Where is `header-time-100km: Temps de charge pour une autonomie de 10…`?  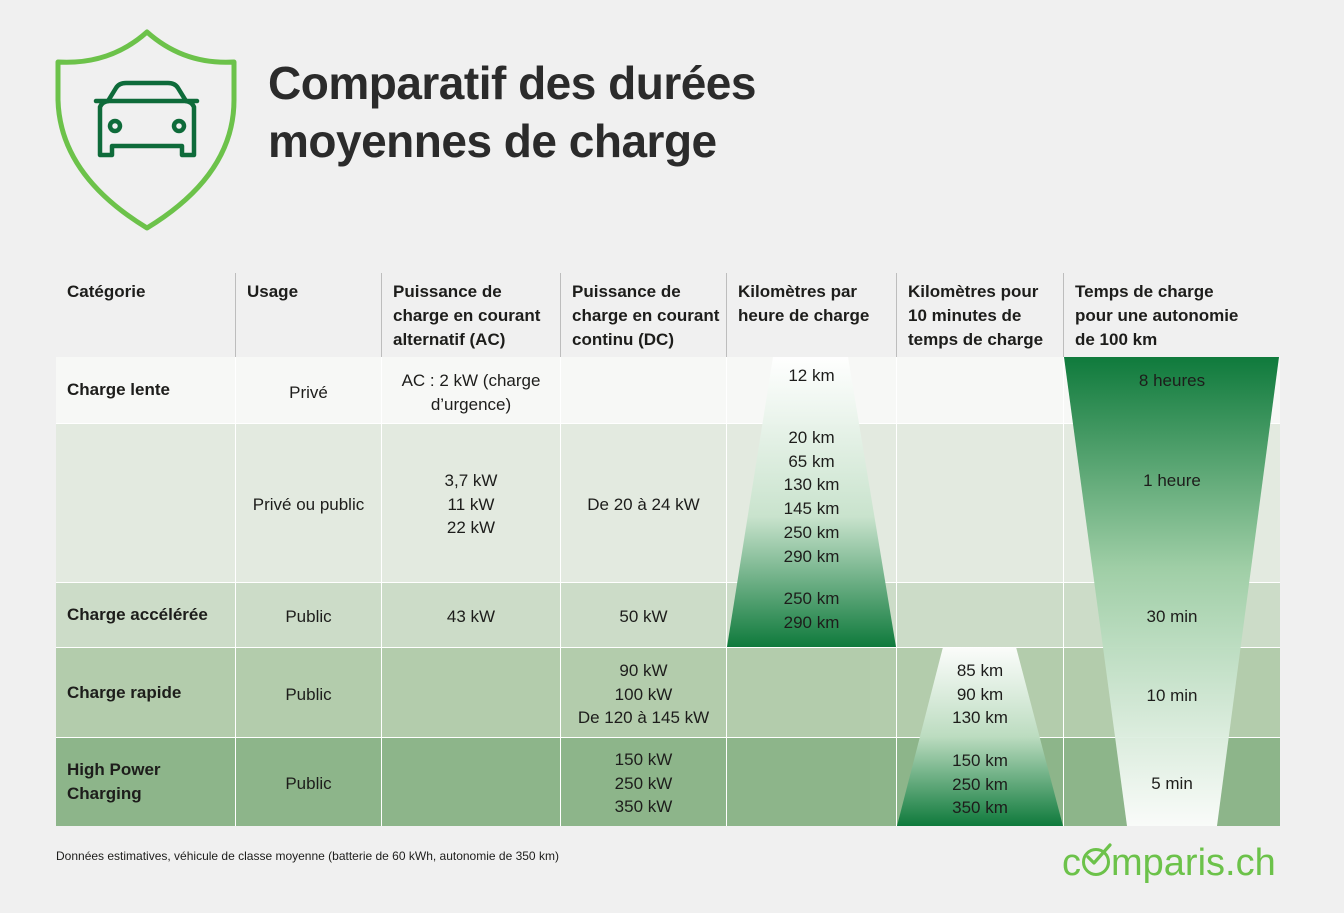 header-time-100km: Temps de charge pour une autonomie de 10… is located at coordinates (1157, 315).